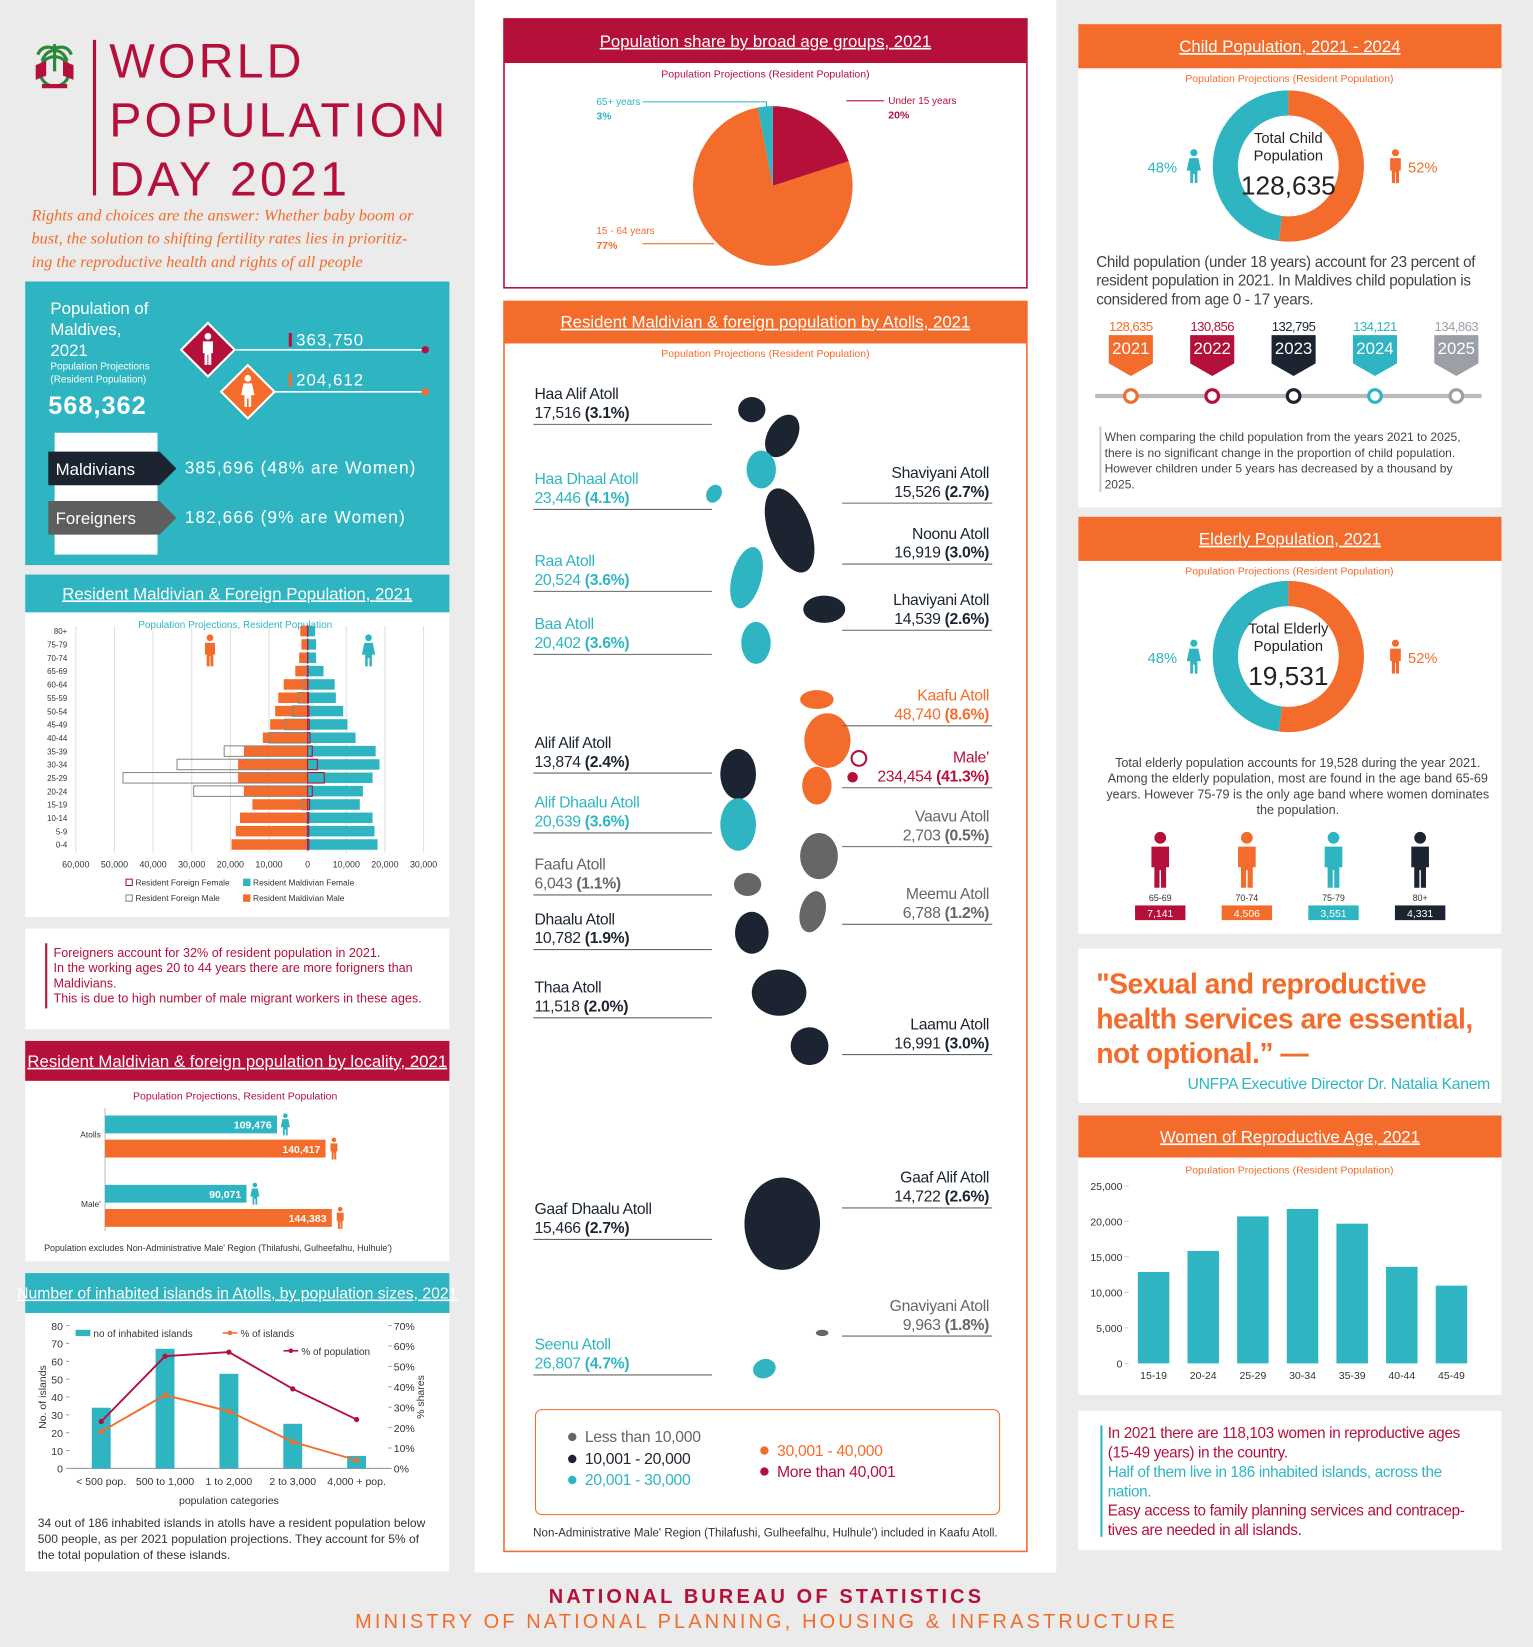 The width and height of the screenshot is (1533, 1647). What do you see at coordinates (581, 1364) in the screenshot?
I see `atoll-value: 26,807 (4.7%)` at bounding box center [581, 1364].